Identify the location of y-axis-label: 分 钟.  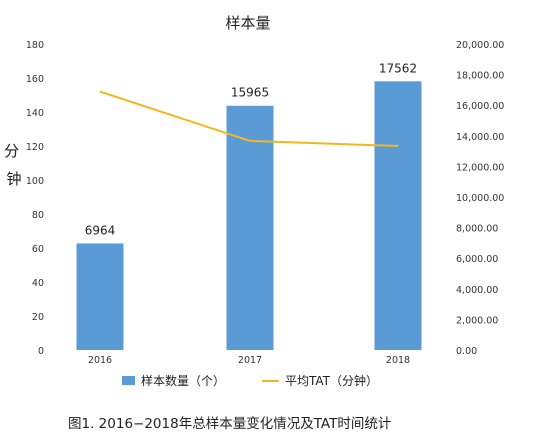
(14, 165).